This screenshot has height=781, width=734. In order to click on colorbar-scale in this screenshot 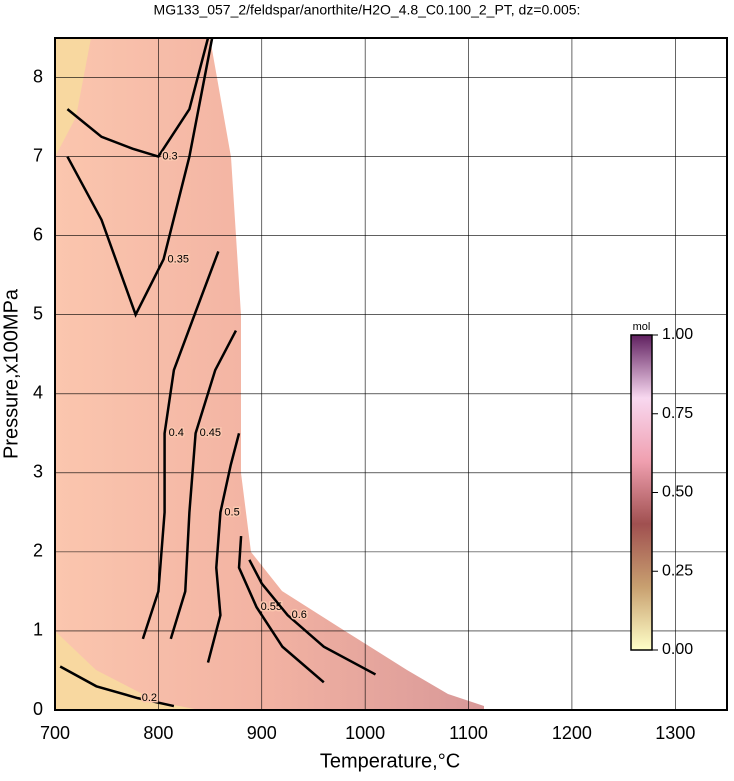, I will do `click(641, 492)`.